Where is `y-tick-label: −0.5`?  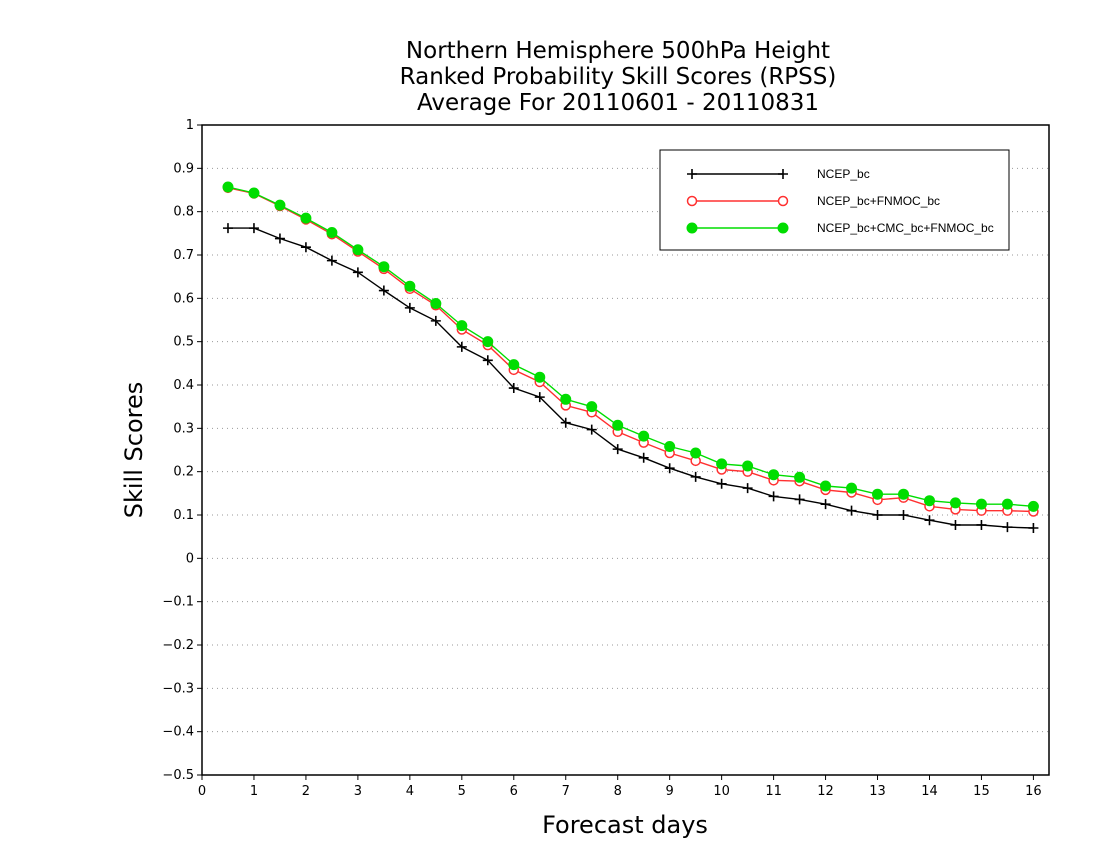
y-tick-label: −0.5 is located at coordinates (178, 775).